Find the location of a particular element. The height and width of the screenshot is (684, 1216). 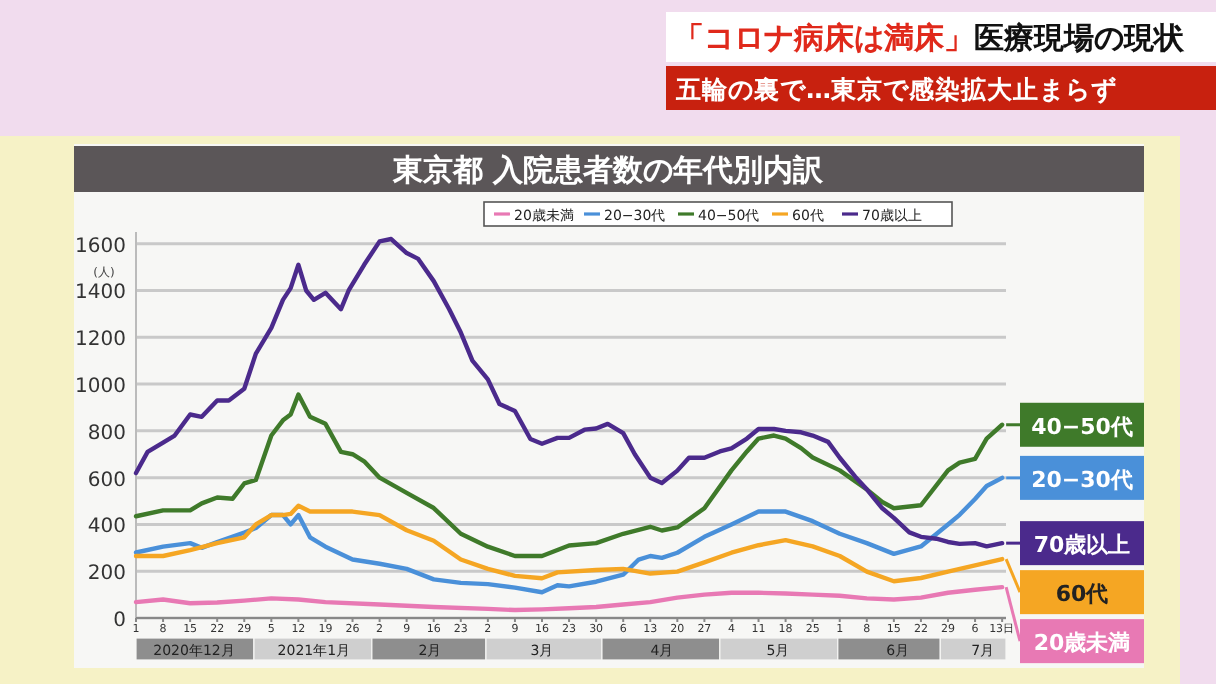

text: 60代 is located at coordinates (1082, 594).